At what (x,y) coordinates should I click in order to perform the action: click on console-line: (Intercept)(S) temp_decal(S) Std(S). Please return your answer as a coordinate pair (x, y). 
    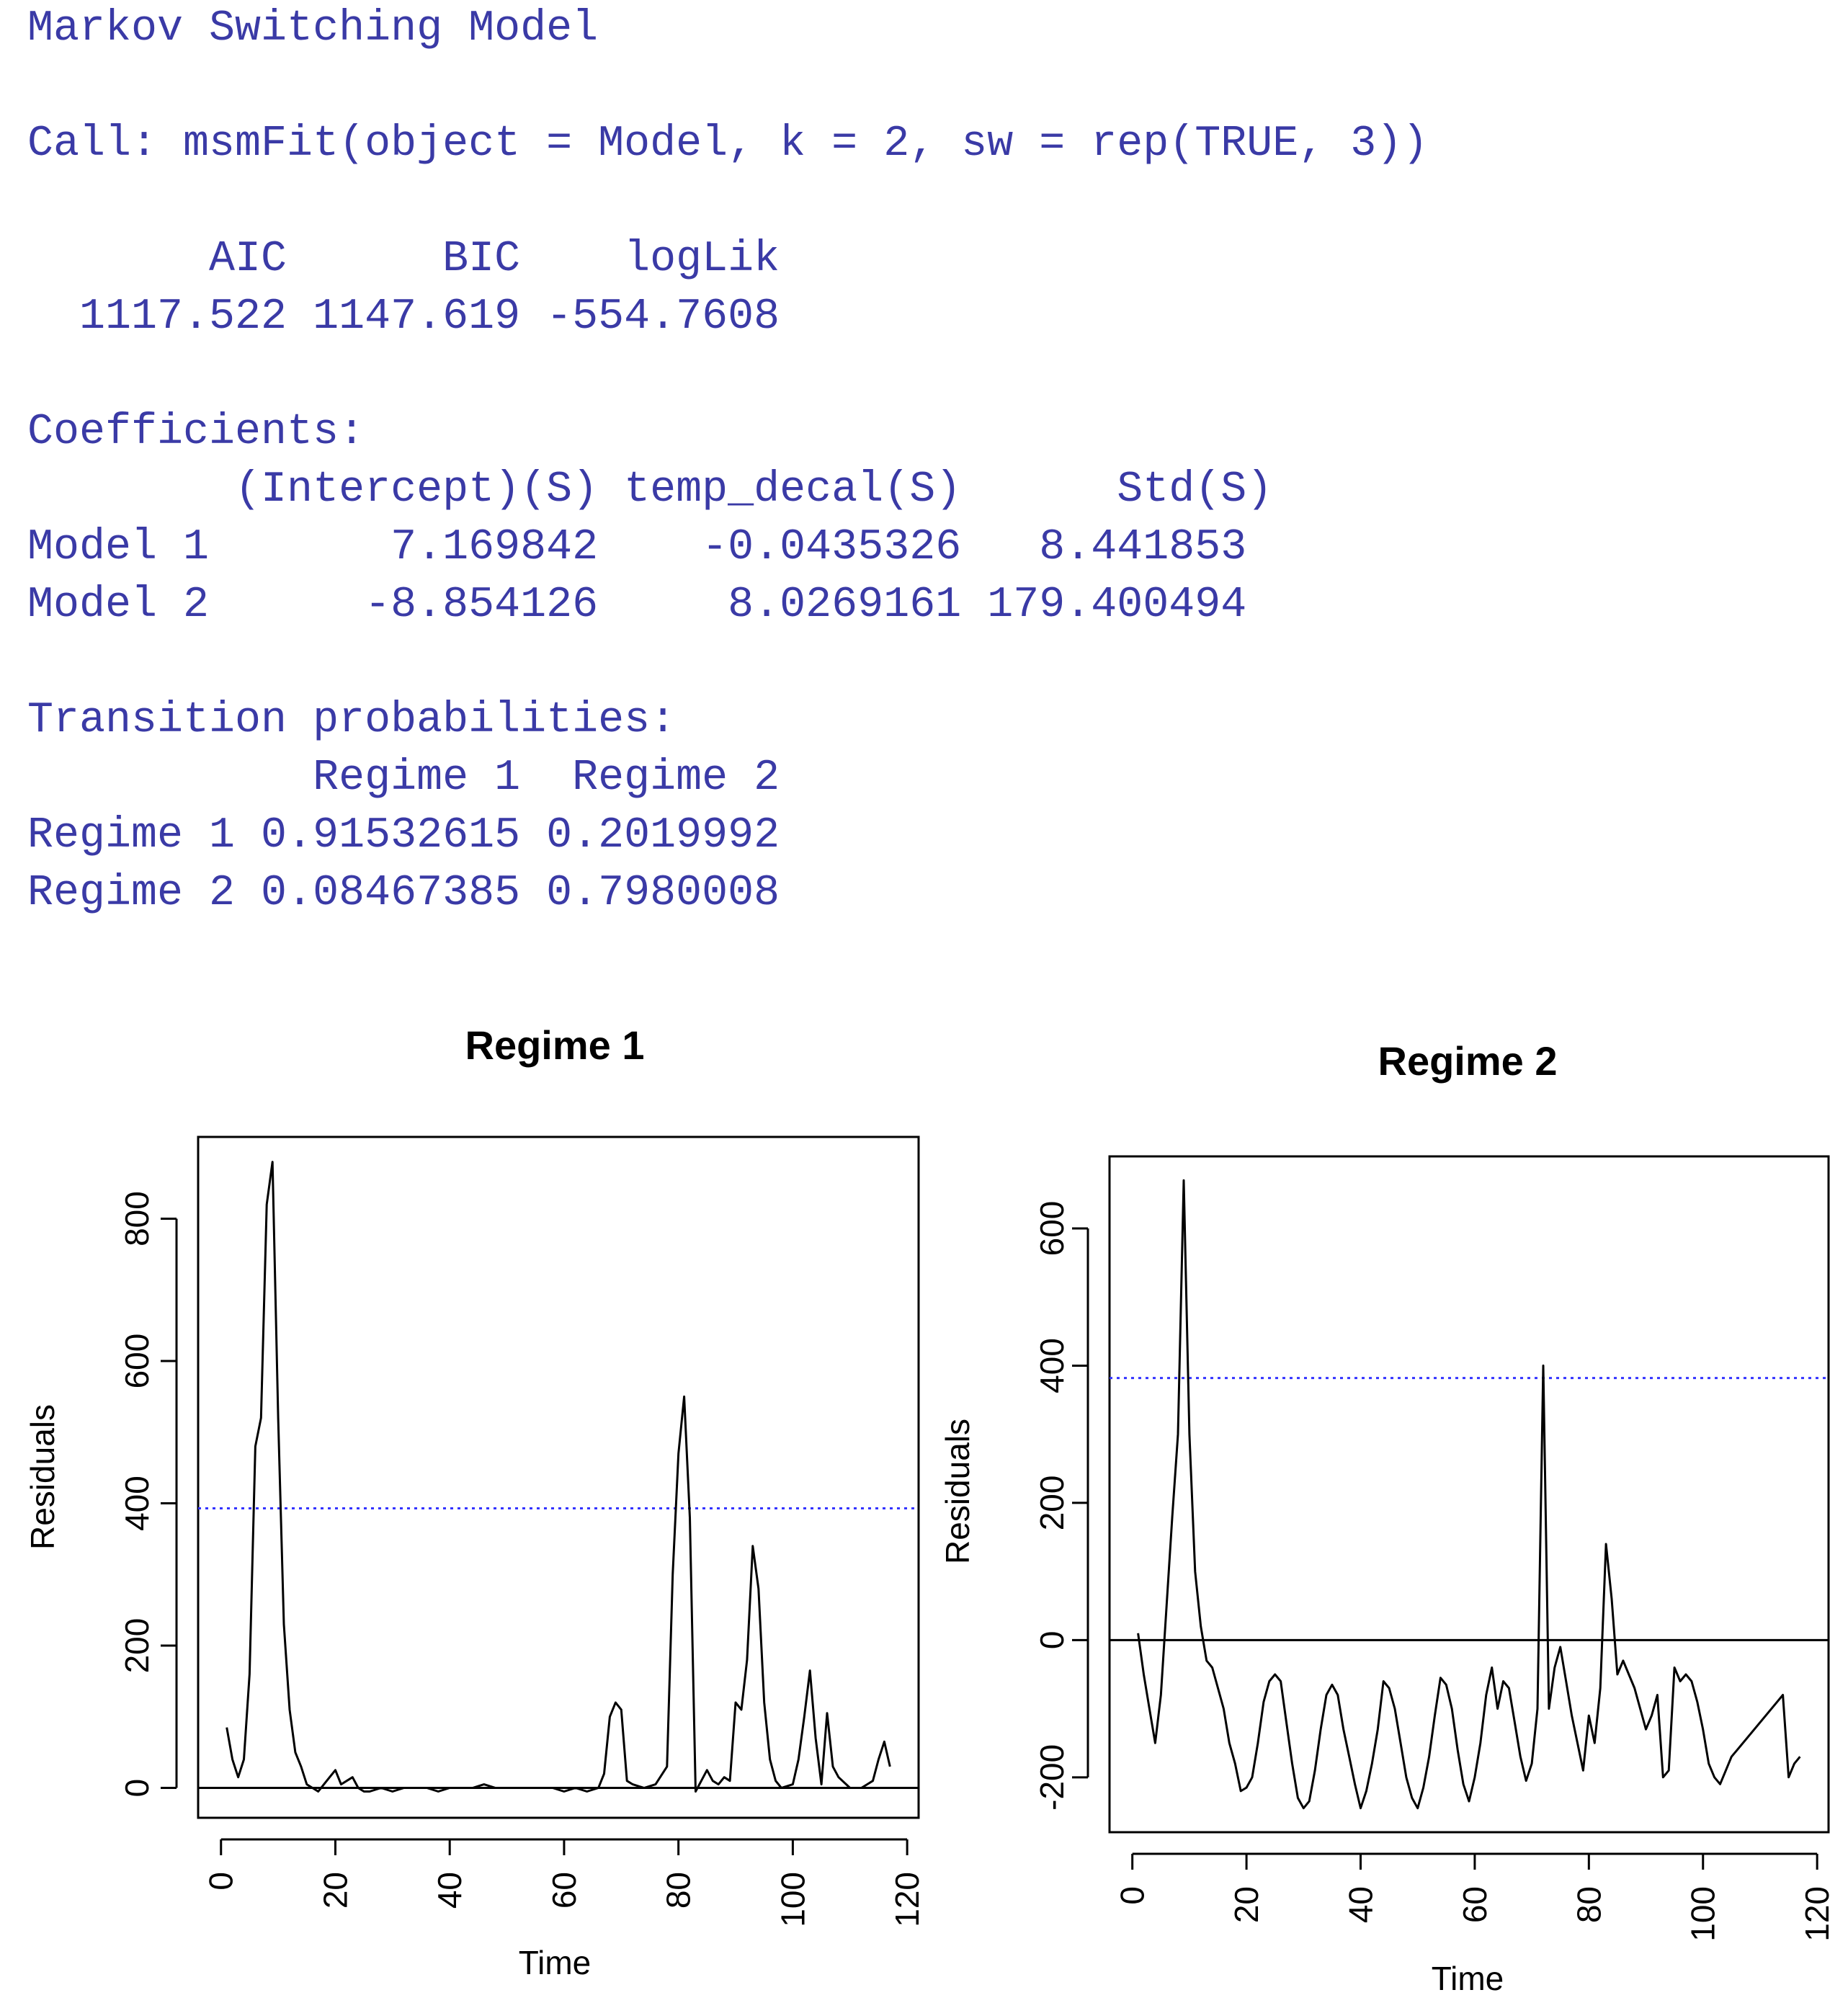
    Looking at the image, I should click on (650, 490).